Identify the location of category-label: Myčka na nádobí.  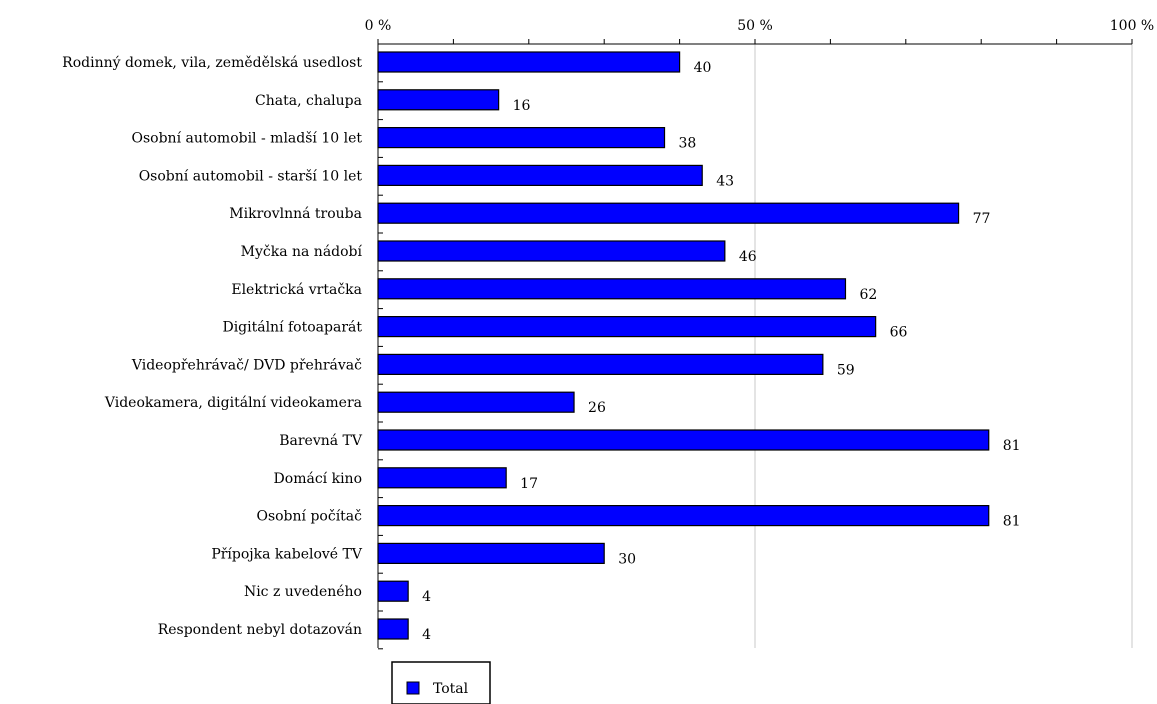
(302, 252).